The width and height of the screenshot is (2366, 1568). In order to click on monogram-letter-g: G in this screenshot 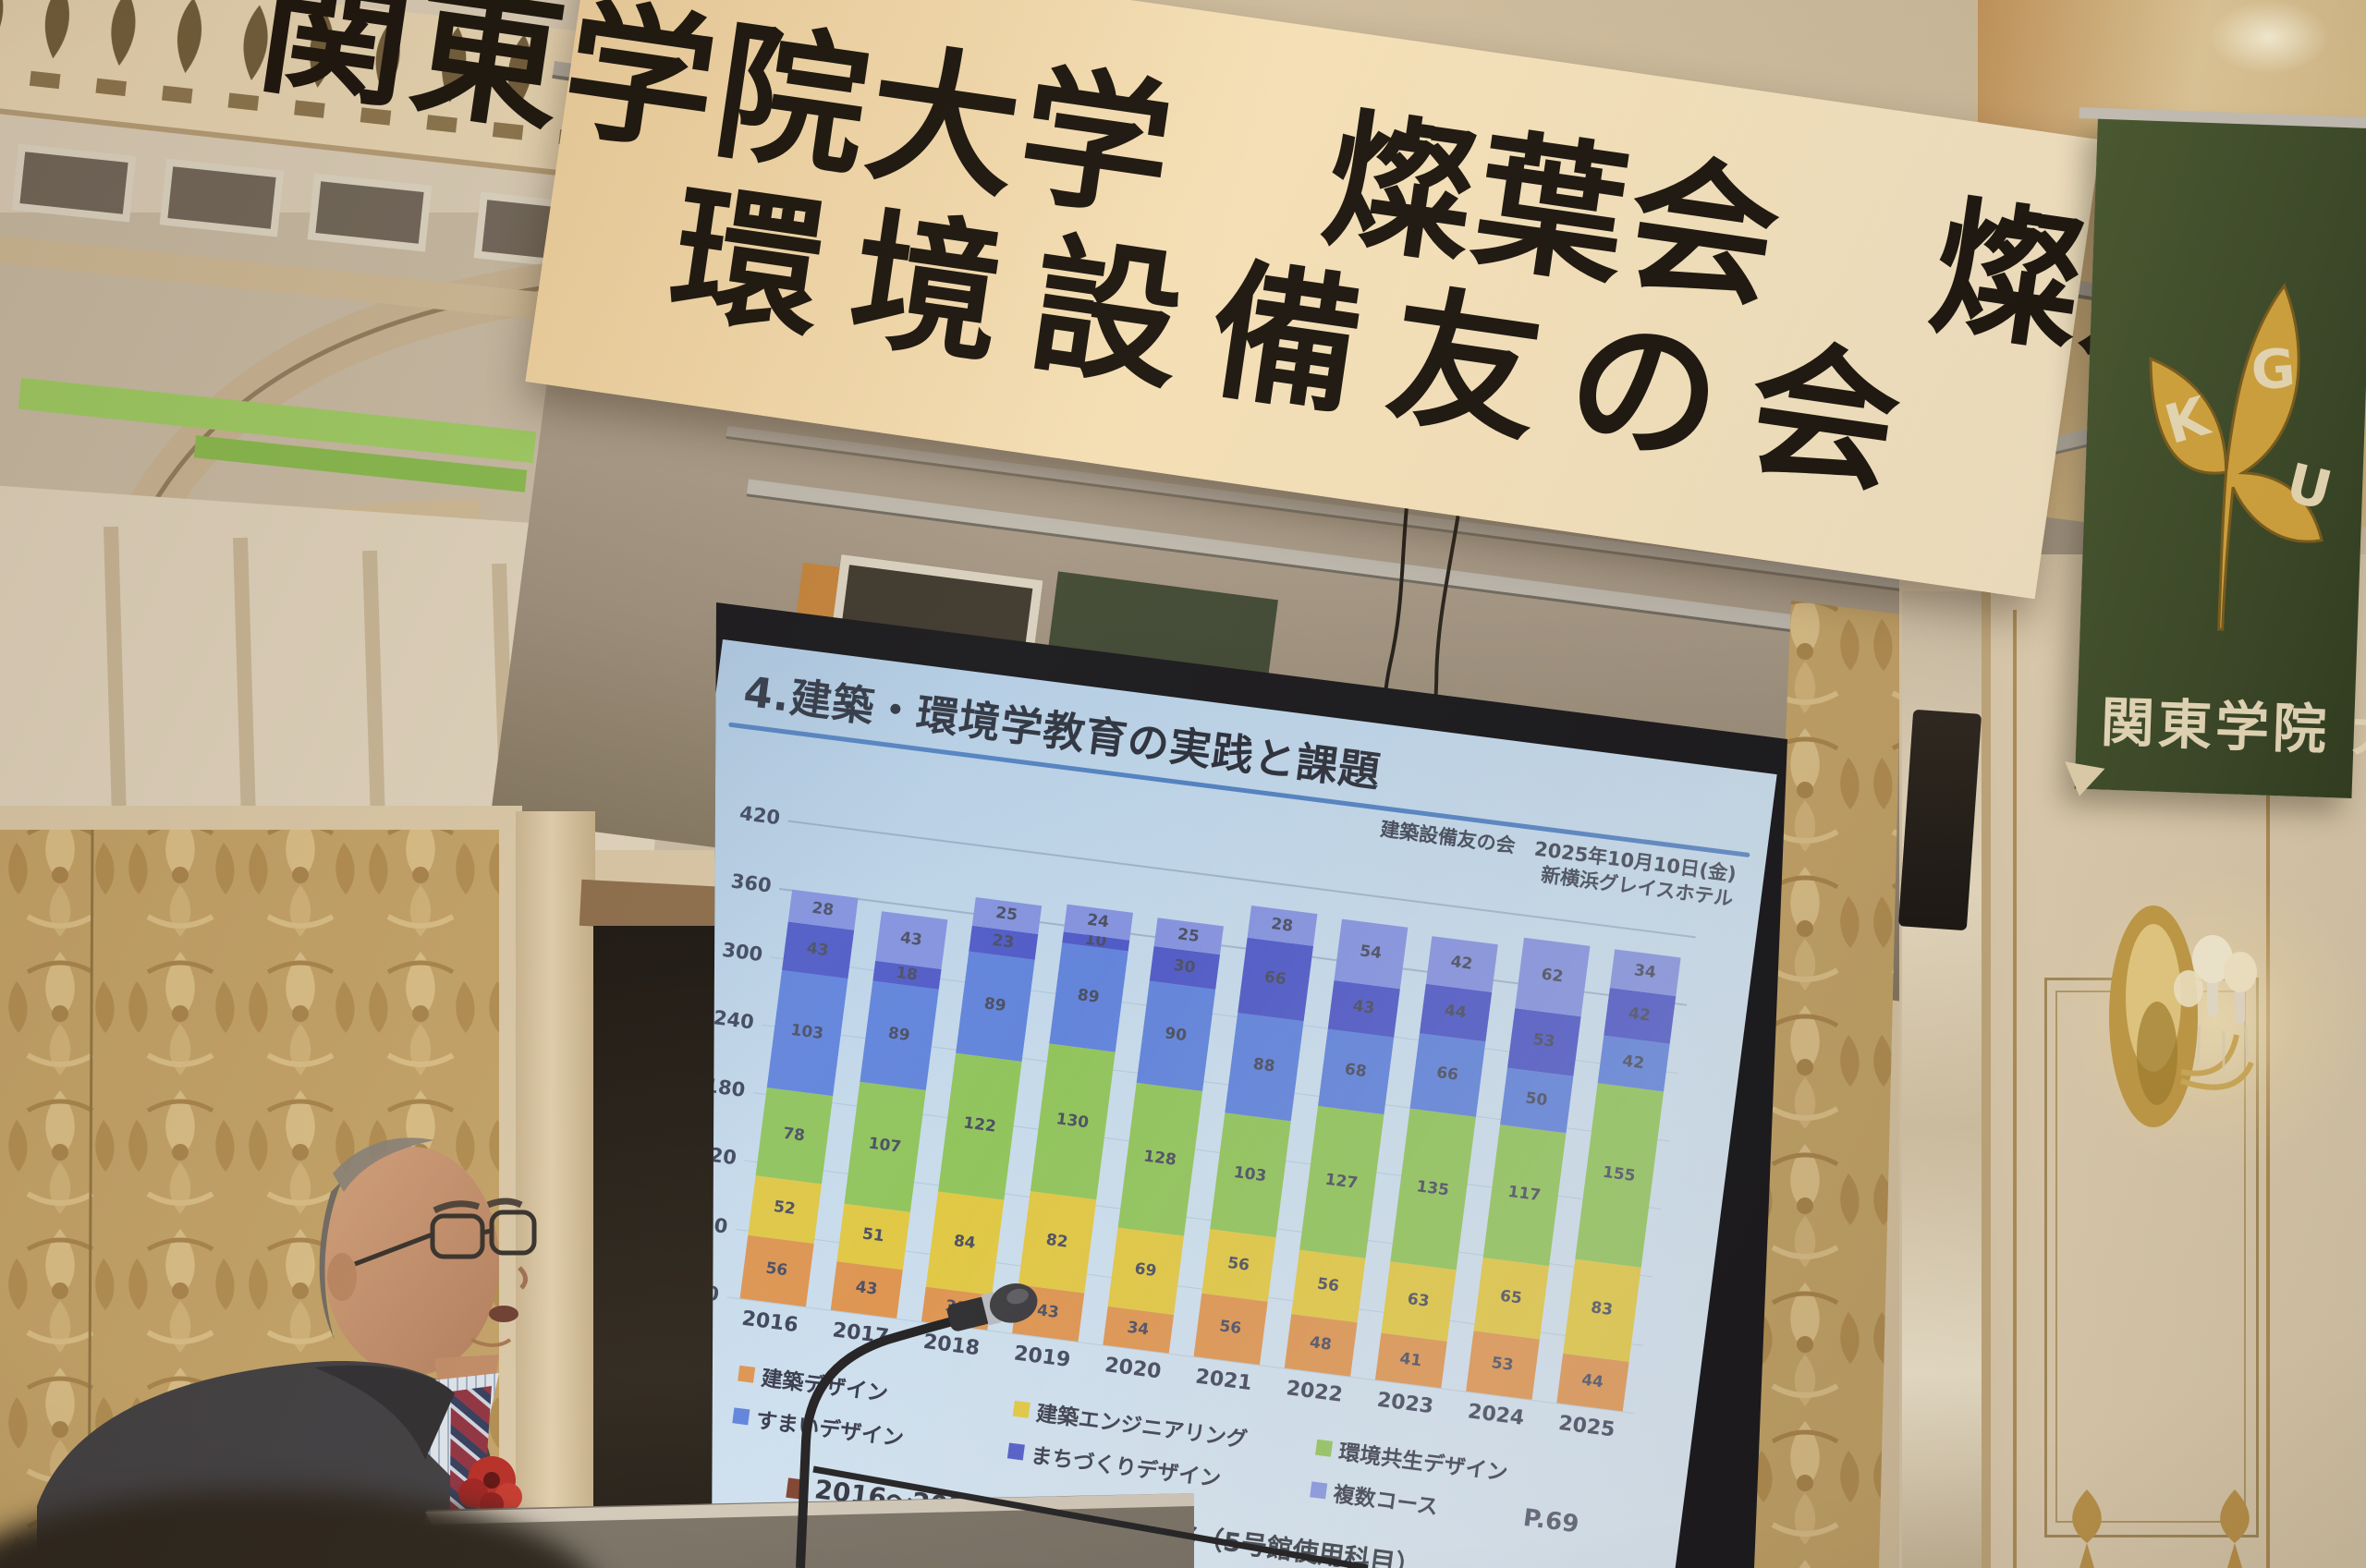, I will do `click(2273, 369)`.